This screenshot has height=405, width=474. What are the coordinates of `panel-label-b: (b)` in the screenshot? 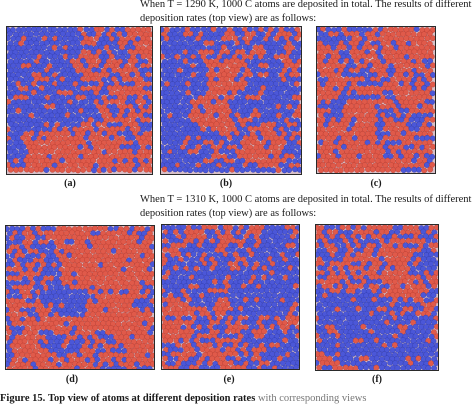 It's located at (226, 183).